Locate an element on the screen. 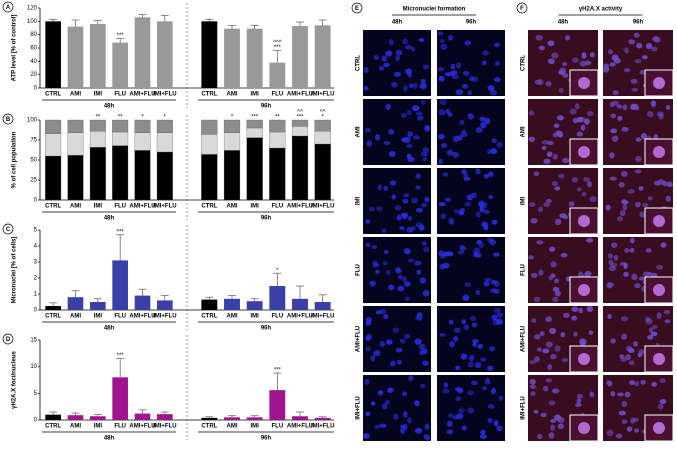 The width and height of the screenshot is (677, 455). significance: *** is located at coordinates (300, 118).